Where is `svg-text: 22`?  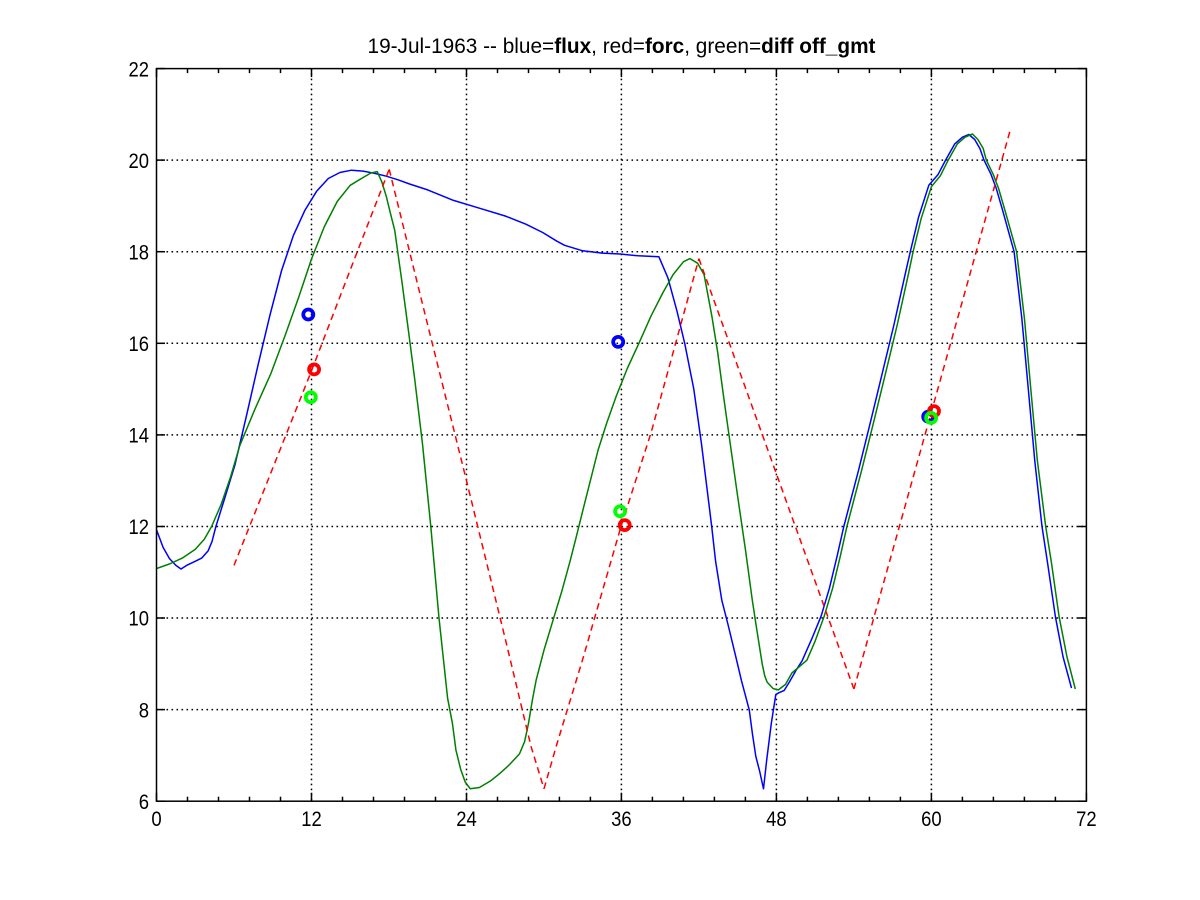
svg-text: 22 is located at coordinates (139, 69).